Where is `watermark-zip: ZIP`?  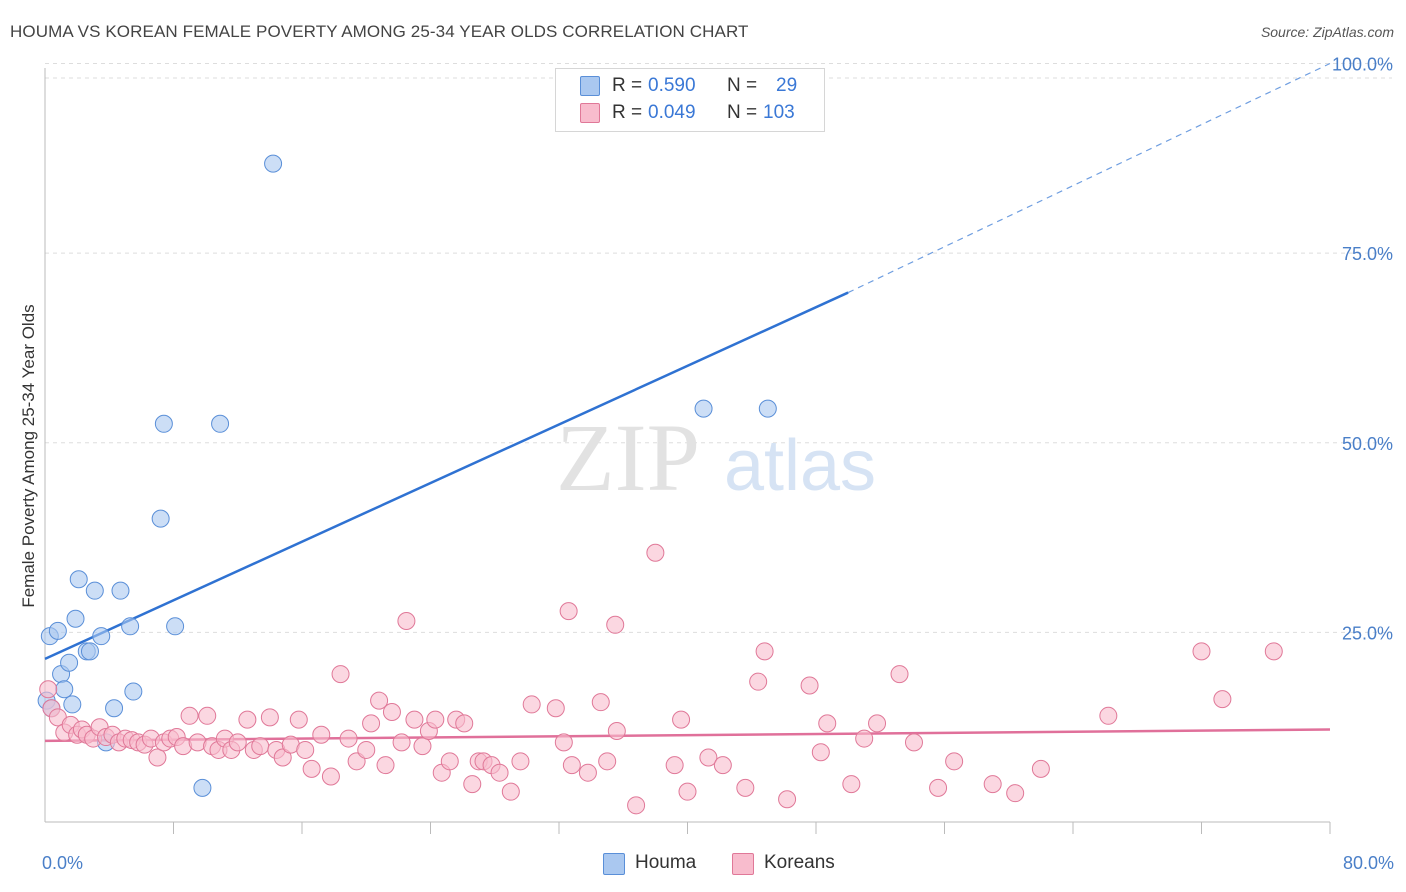
watermark-zip: ZIP is located at coordinates (628, 457).